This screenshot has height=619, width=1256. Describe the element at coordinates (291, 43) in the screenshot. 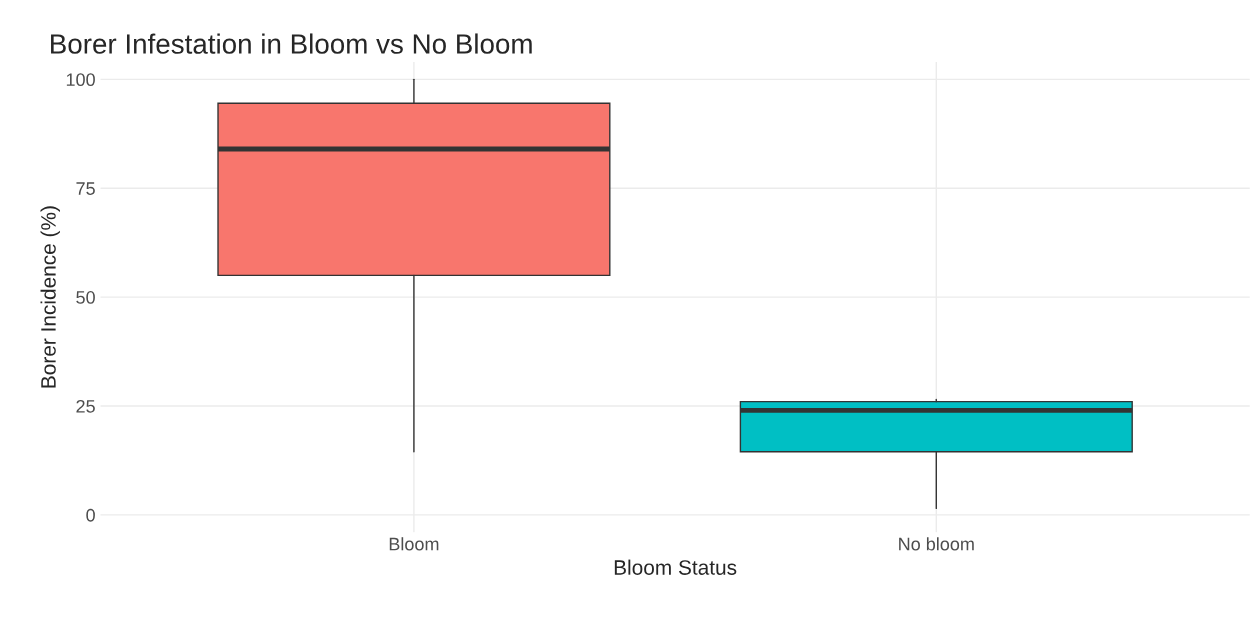

I see `chart-title: Borer Infestation in Bloom vs No Bloom` at that location.